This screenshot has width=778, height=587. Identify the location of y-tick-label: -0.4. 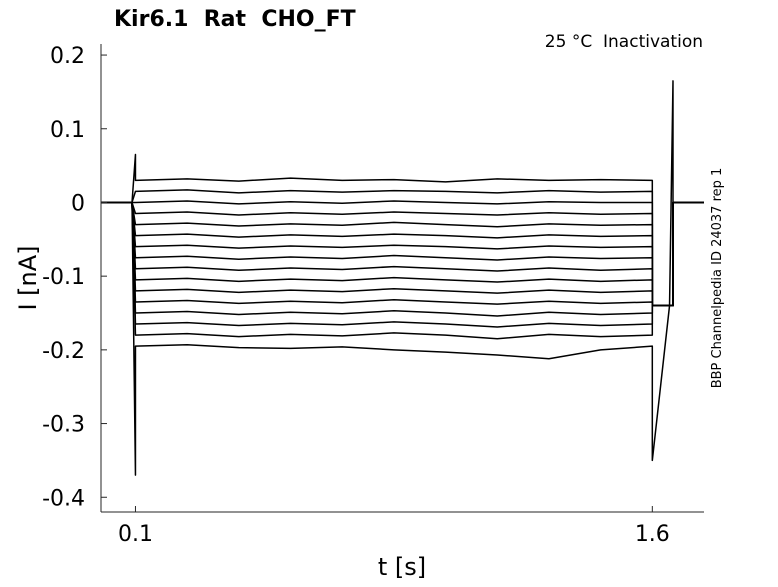
(63, 498).